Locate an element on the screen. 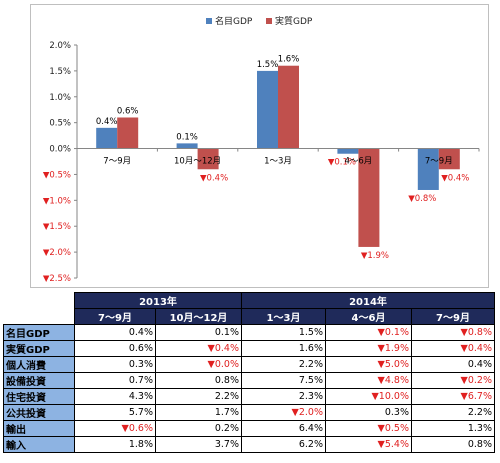 Image resolution: width=500 pixels, height=463 pixels. table-row: 設備投資 0.7% 0.8% 7.5% ▼4.8% ▼0.2% is located at coordinates (249, 380).